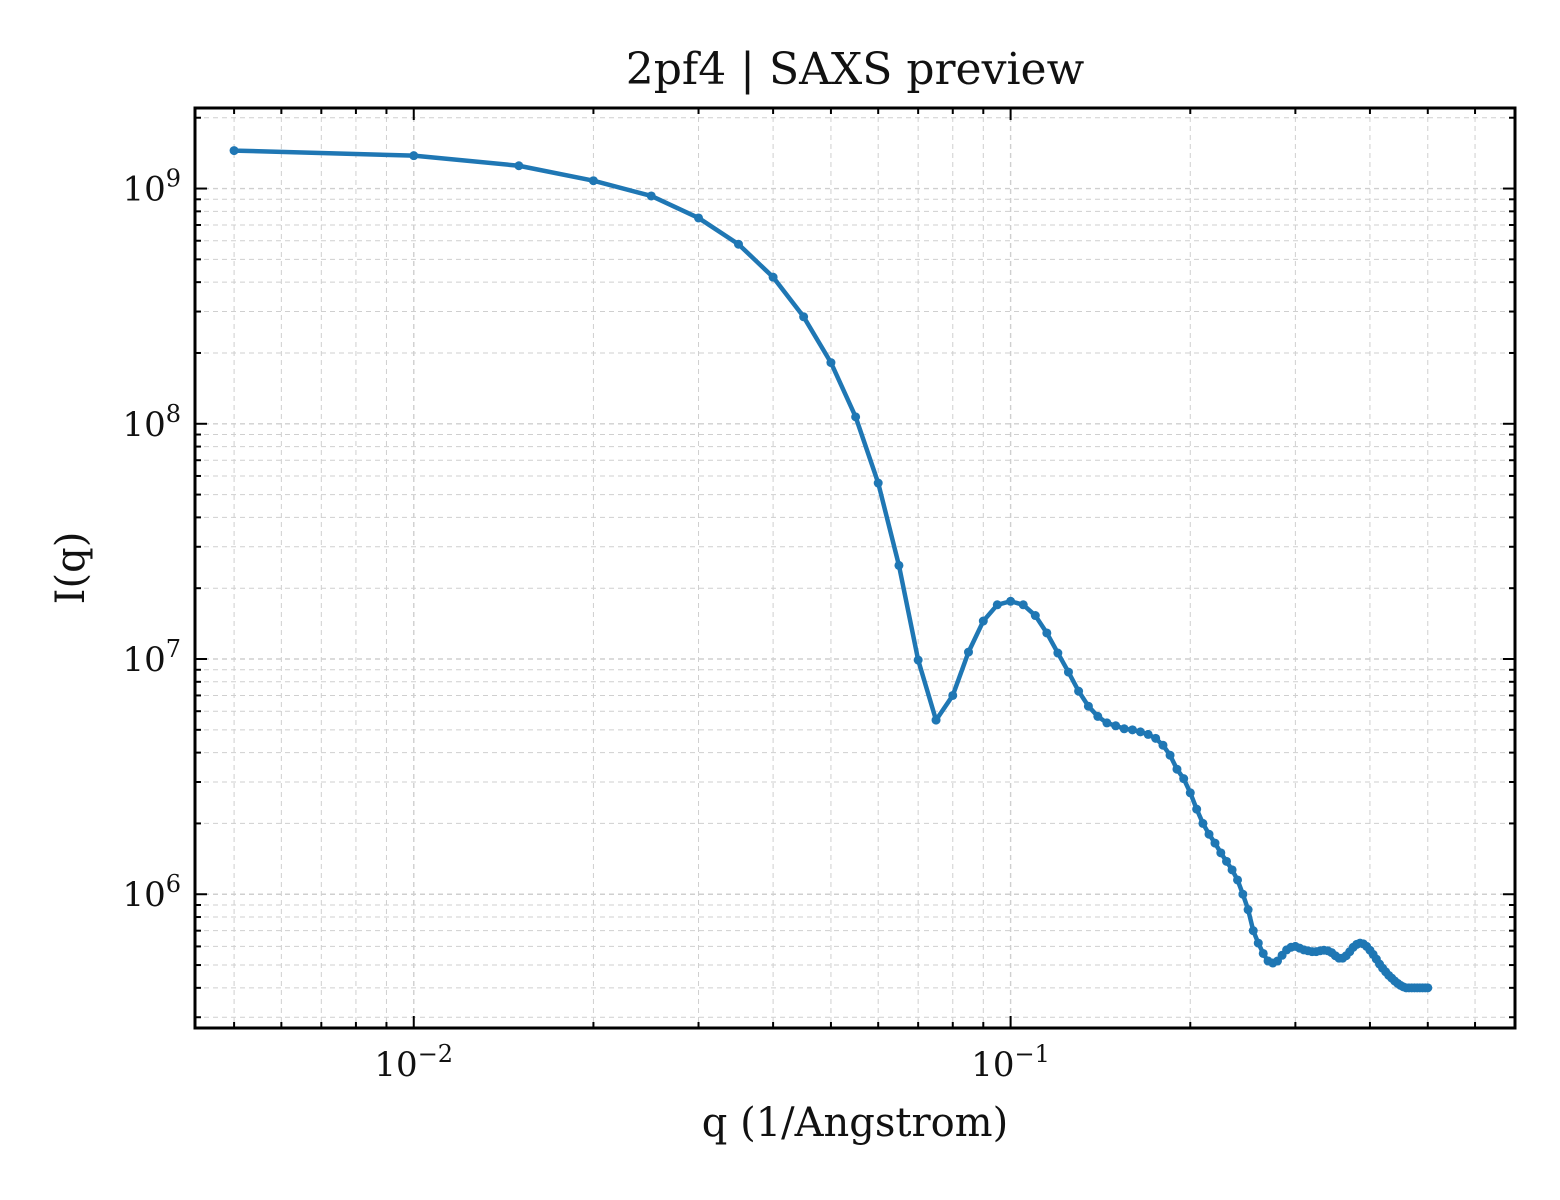  Describe the element at coordinates (151, 892) in the screenshot. I see `y-tick-label: 10⁶` at that location.